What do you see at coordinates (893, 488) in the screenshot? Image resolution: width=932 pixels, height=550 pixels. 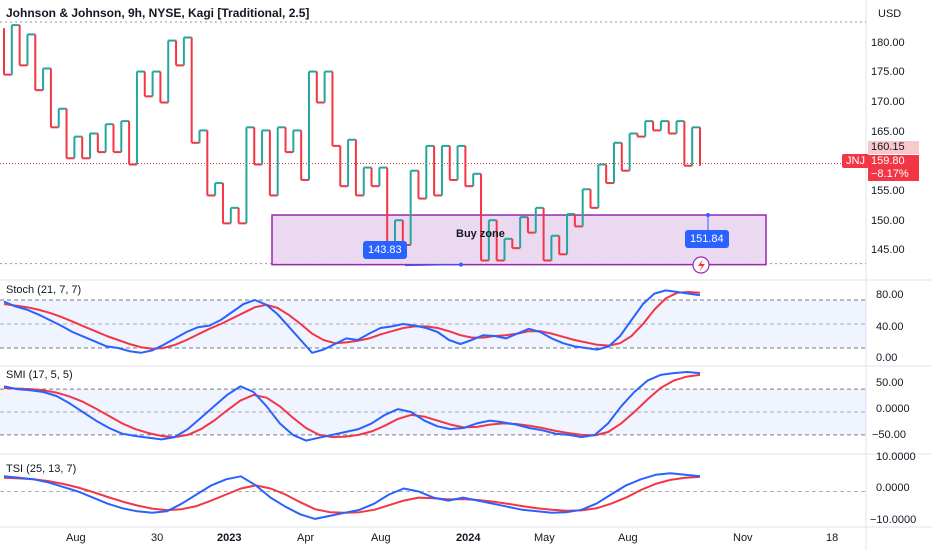 I see `tsi-tick-0: 0.0000` at bounding box center [893, 488].